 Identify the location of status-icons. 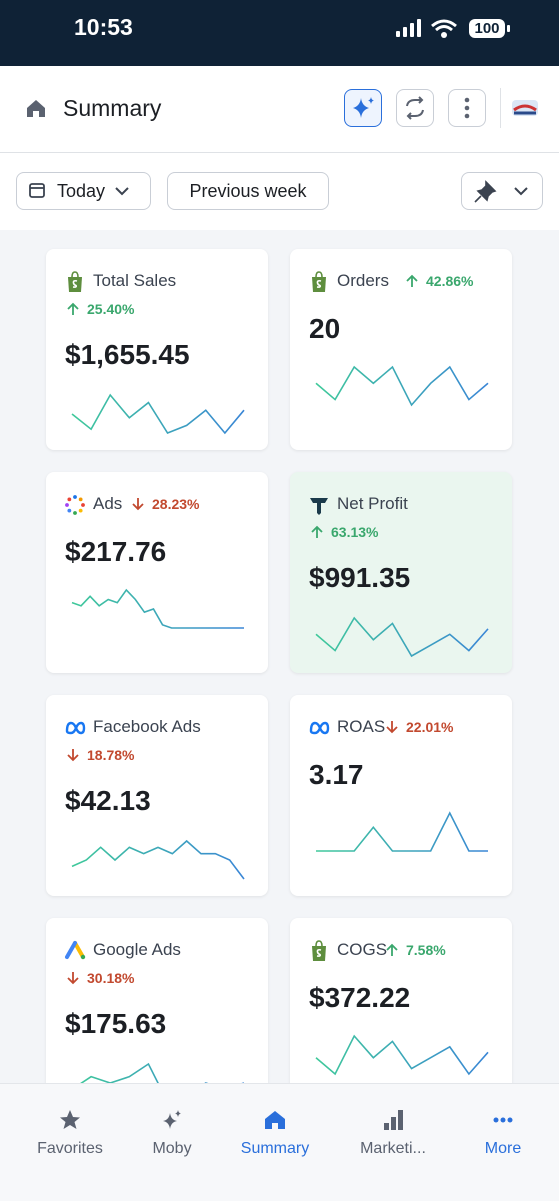
(453, 28).